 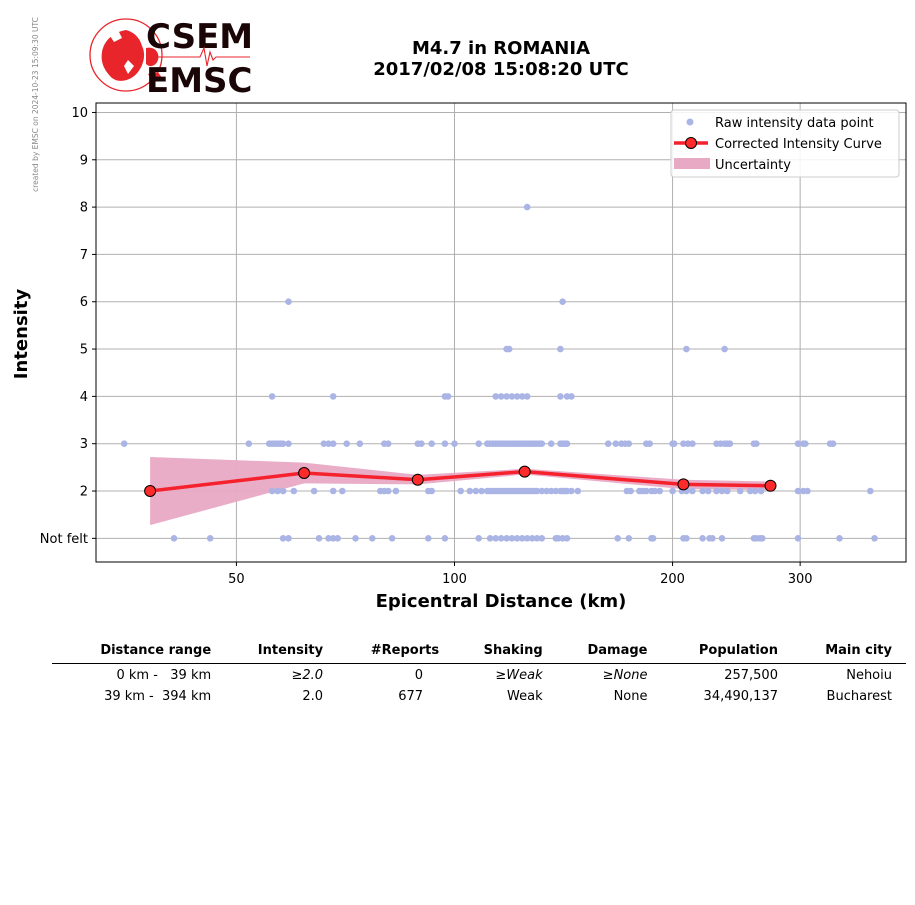 What do you see at coordinates (84, 208) in the screenshot?
I see `y-tick-label: 8` at bounding box center [84, 208].